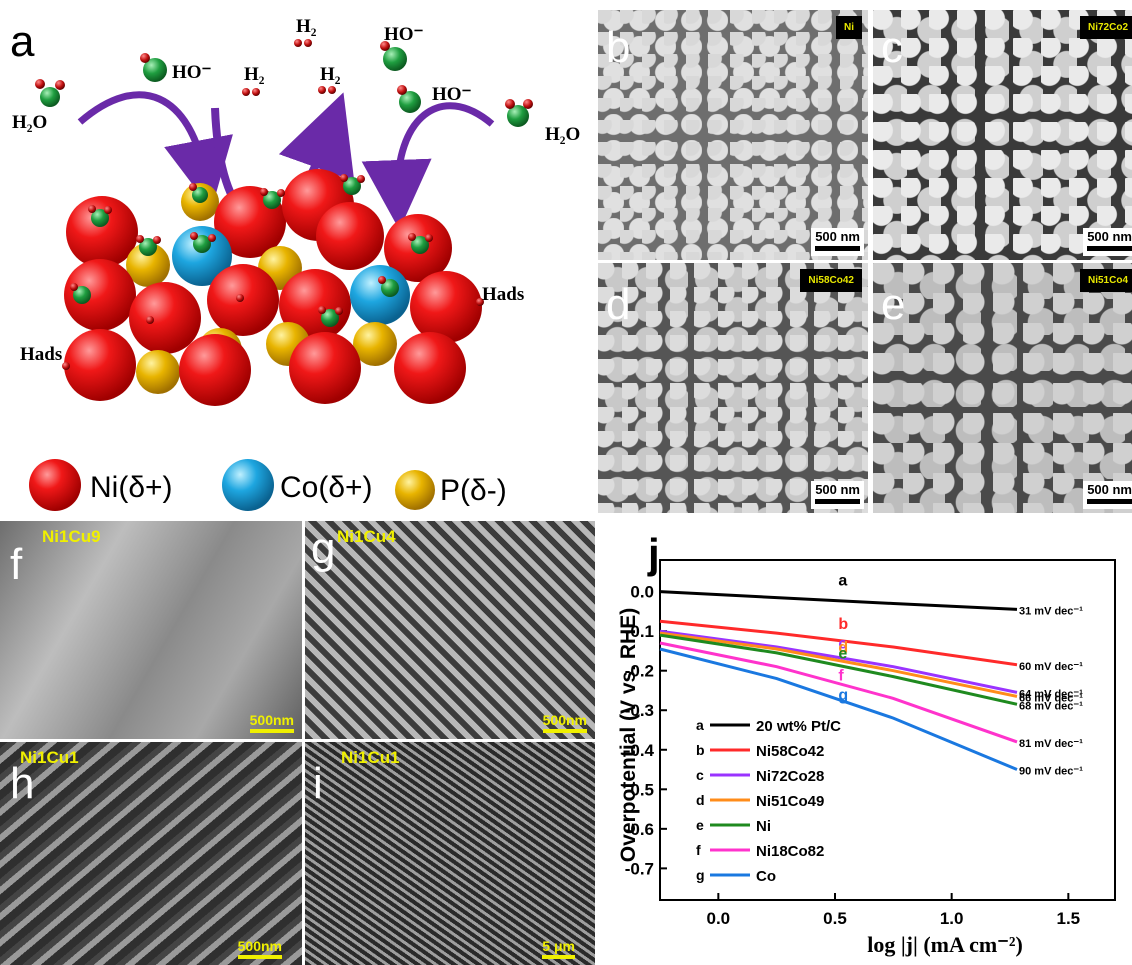 This screenshot has width=1132, height=965. I want to click on sem-panel-f: f Ni1Cu9 500nm, so click(151, 630).